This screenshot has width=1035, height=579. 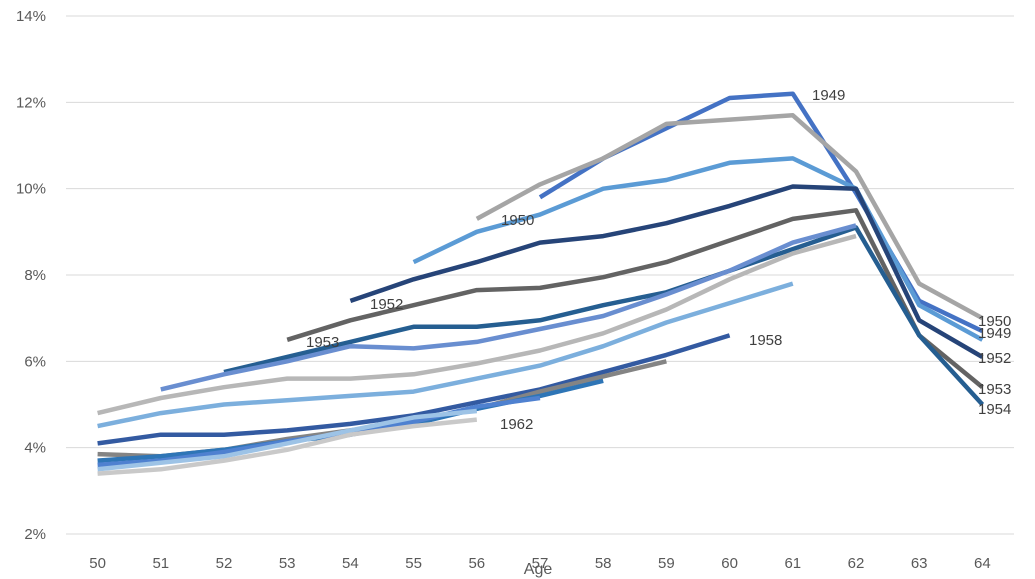 What do you see at coordinates (35, 275) in the screenshot?
I see `y-tick-label: 8%` at bounding box center [35, 275].